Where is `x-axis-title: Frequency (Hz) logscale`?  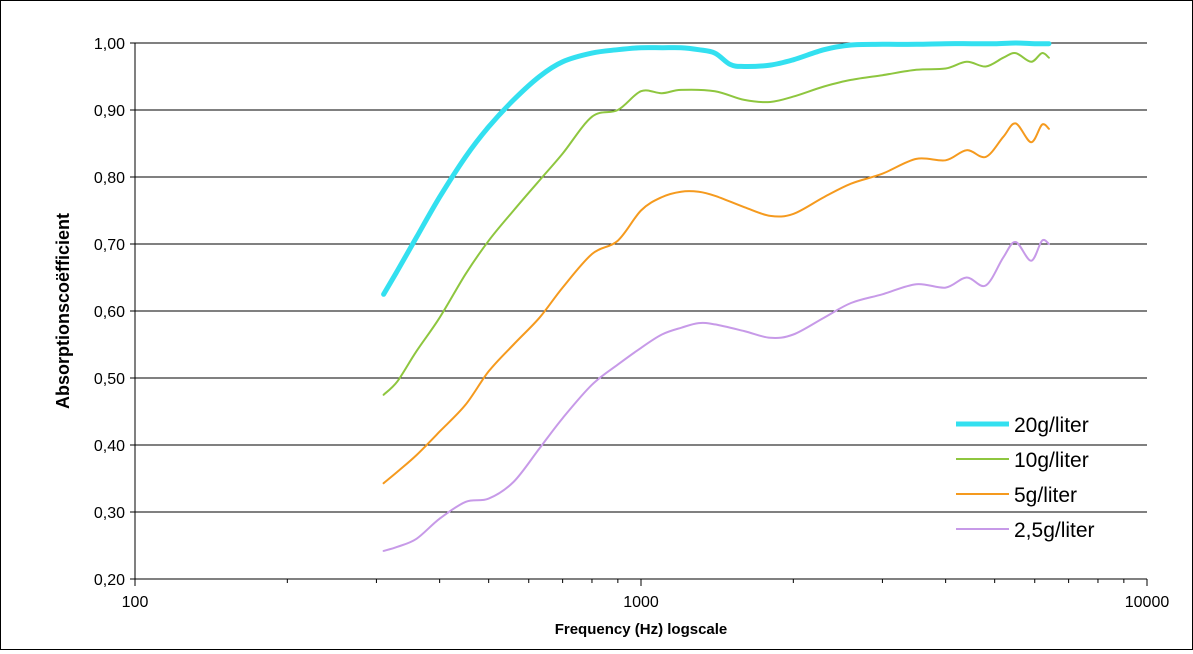
x-axis-title: Frequency (Hz) logscale is located at coordinates (641, 629).